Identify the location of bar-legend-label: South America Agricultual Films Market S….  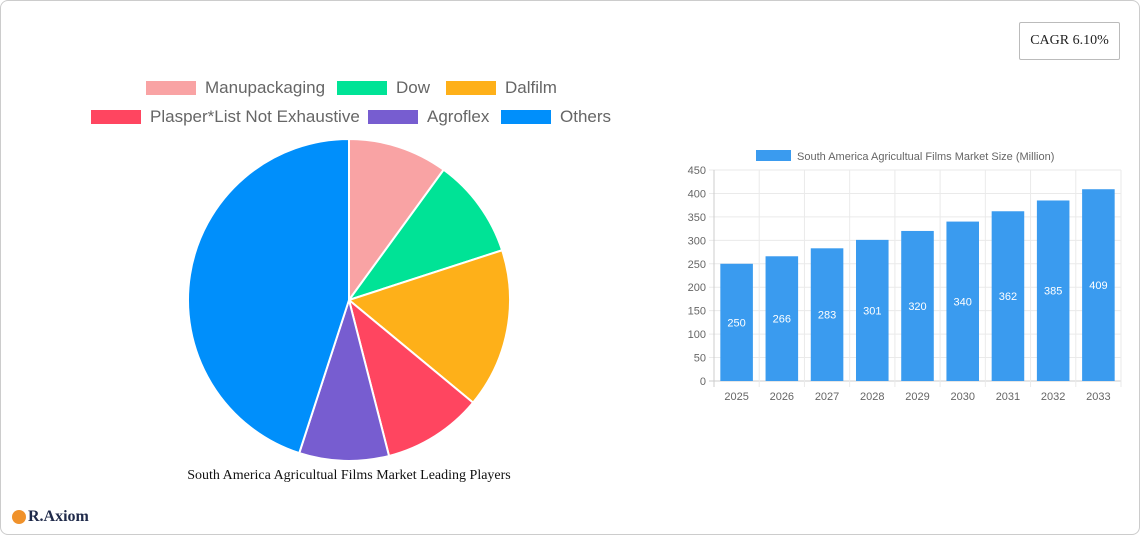
(925, 157).